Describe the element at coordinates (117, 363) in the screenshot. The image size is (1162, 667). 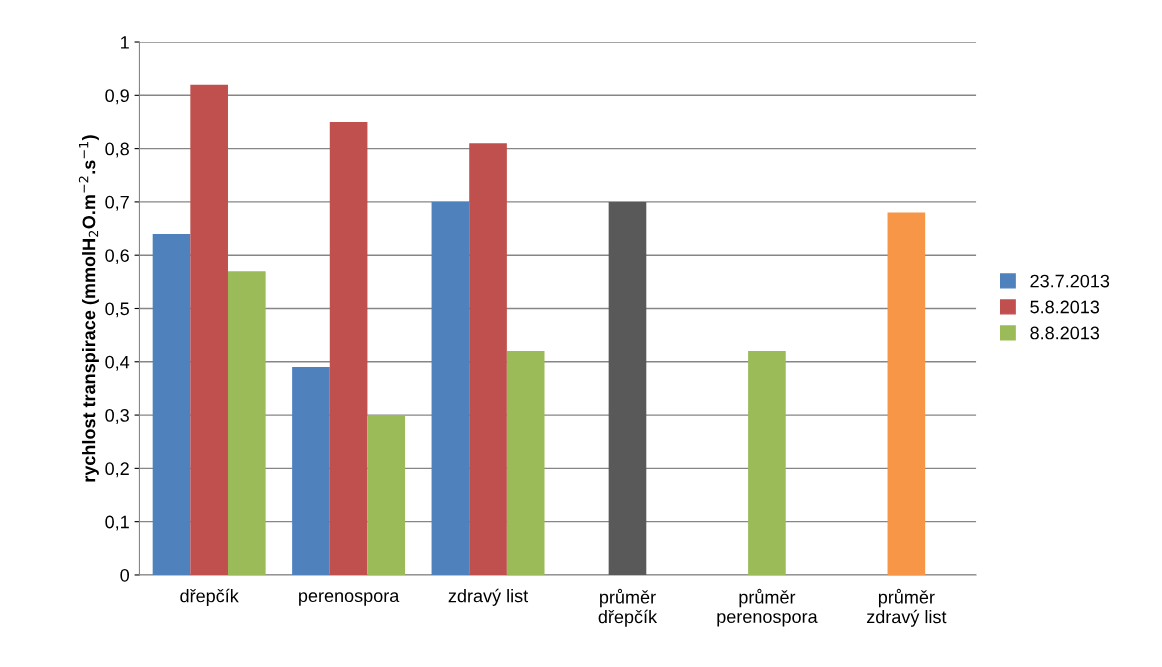
I see `y-tick-label: 0,4` at that location.